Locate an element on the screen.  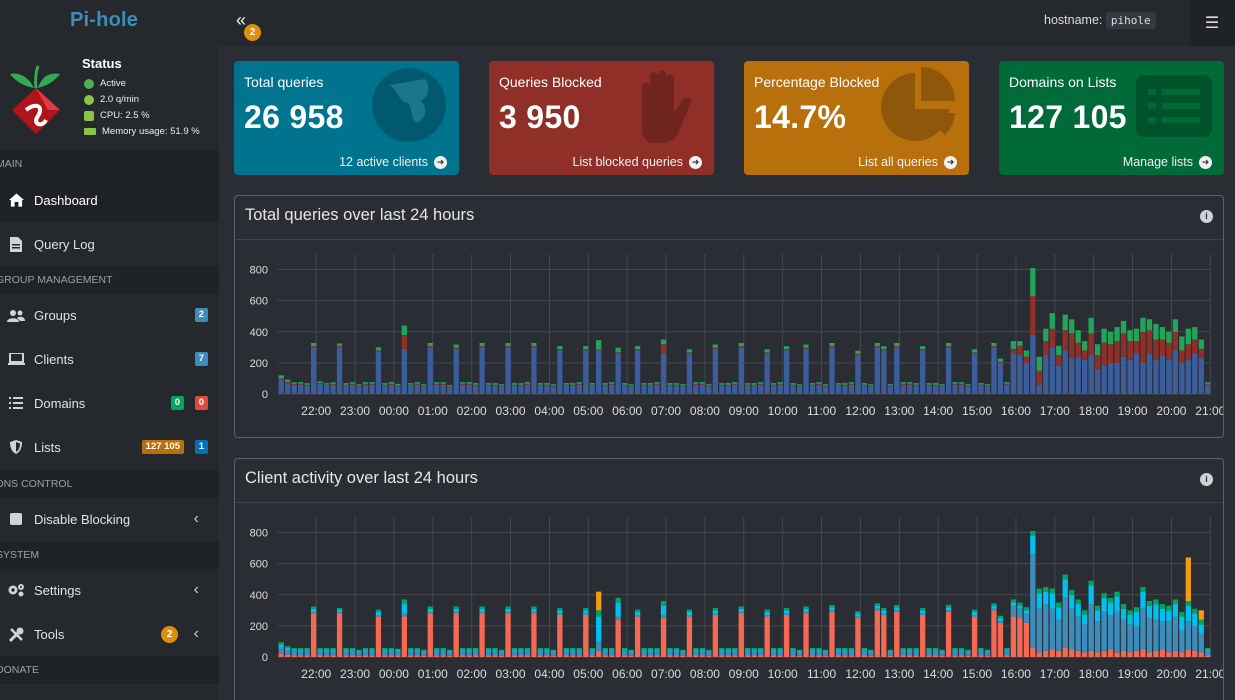
sidebar-item-lists: Lists 127 105 1 is located at coordinates (109, 447).